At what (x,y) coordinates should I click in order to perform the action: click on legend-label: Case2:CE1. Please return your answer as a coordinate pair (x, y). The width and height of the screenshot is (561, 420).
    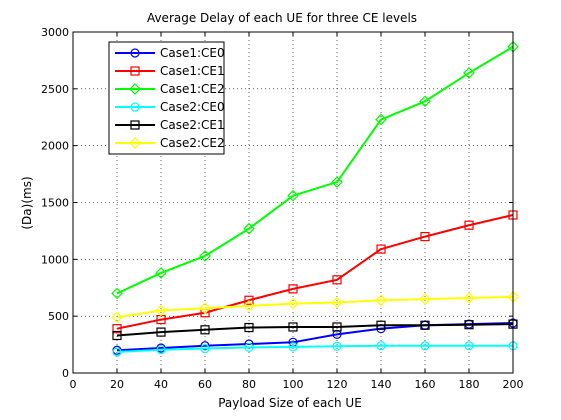
    Looking at the image, I should click on (192, 125).